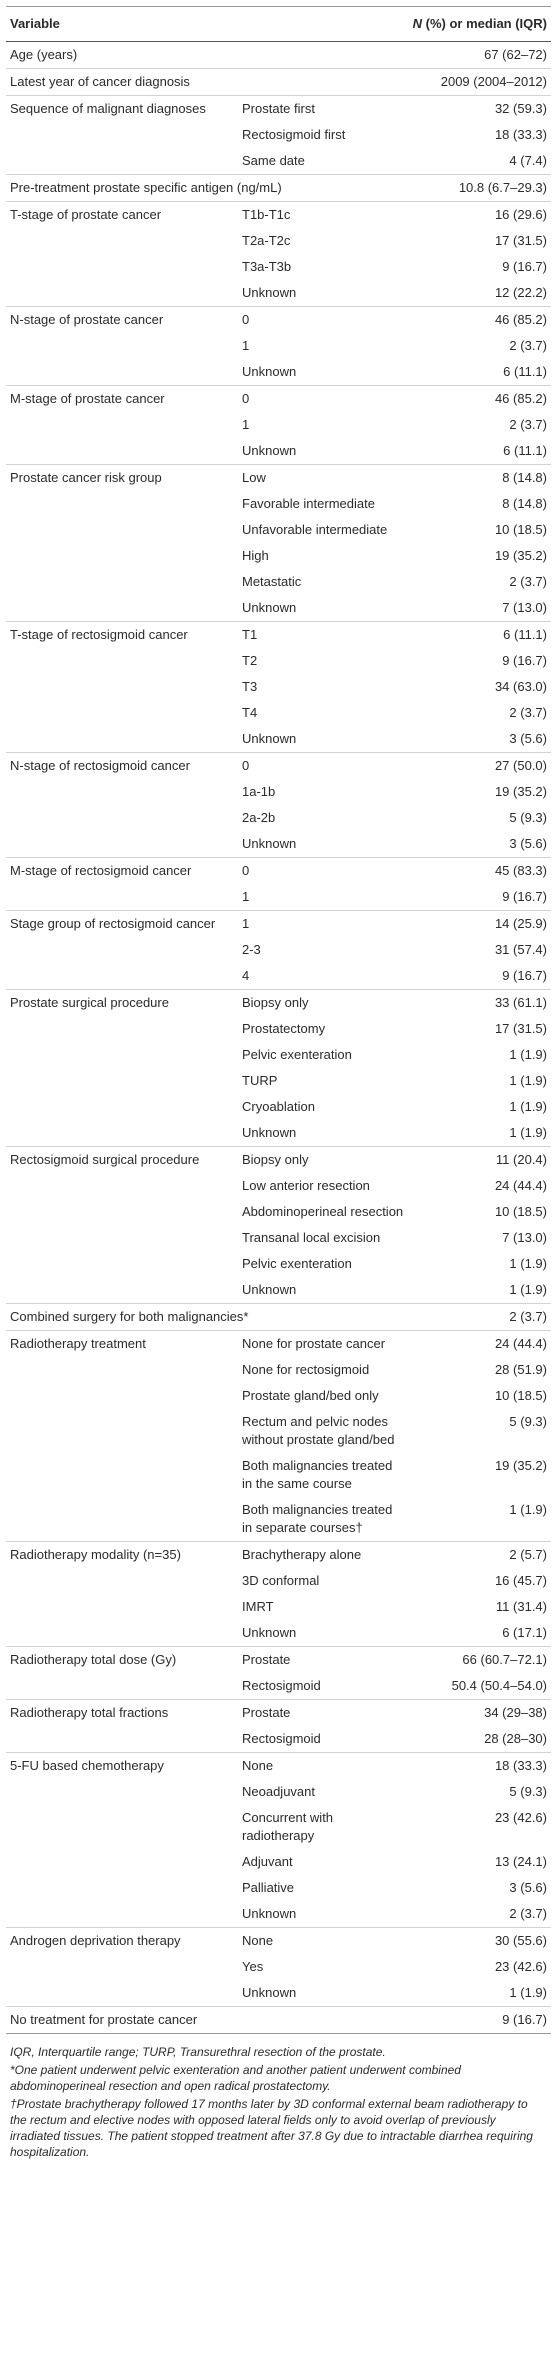 The image size is (557, 2369). What do you see at coordinates (479, 1159) in the screenshot?
I see `value-cell: 11 (20.4)` at bounding box center [479, 1159].